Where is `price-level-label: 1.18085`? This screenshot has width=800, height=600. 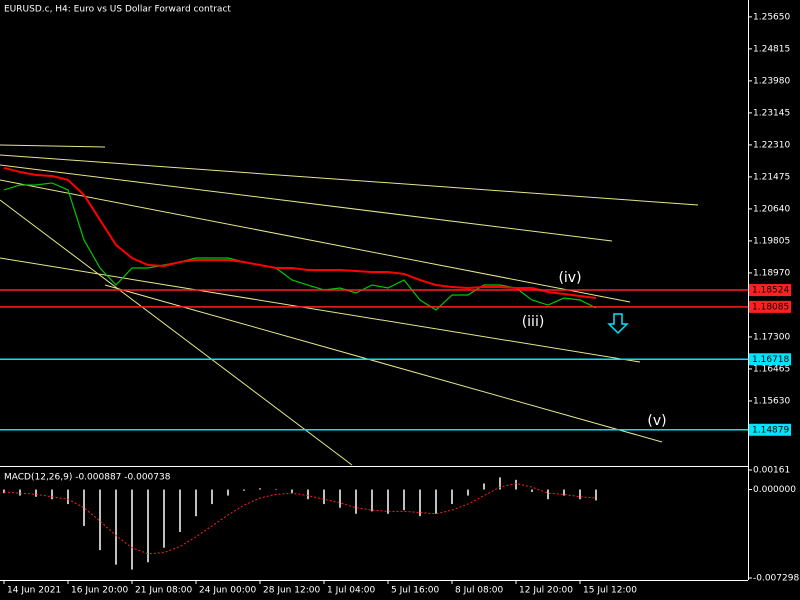 price-level-label: 1.18085 is located at coordinates (770, 307).